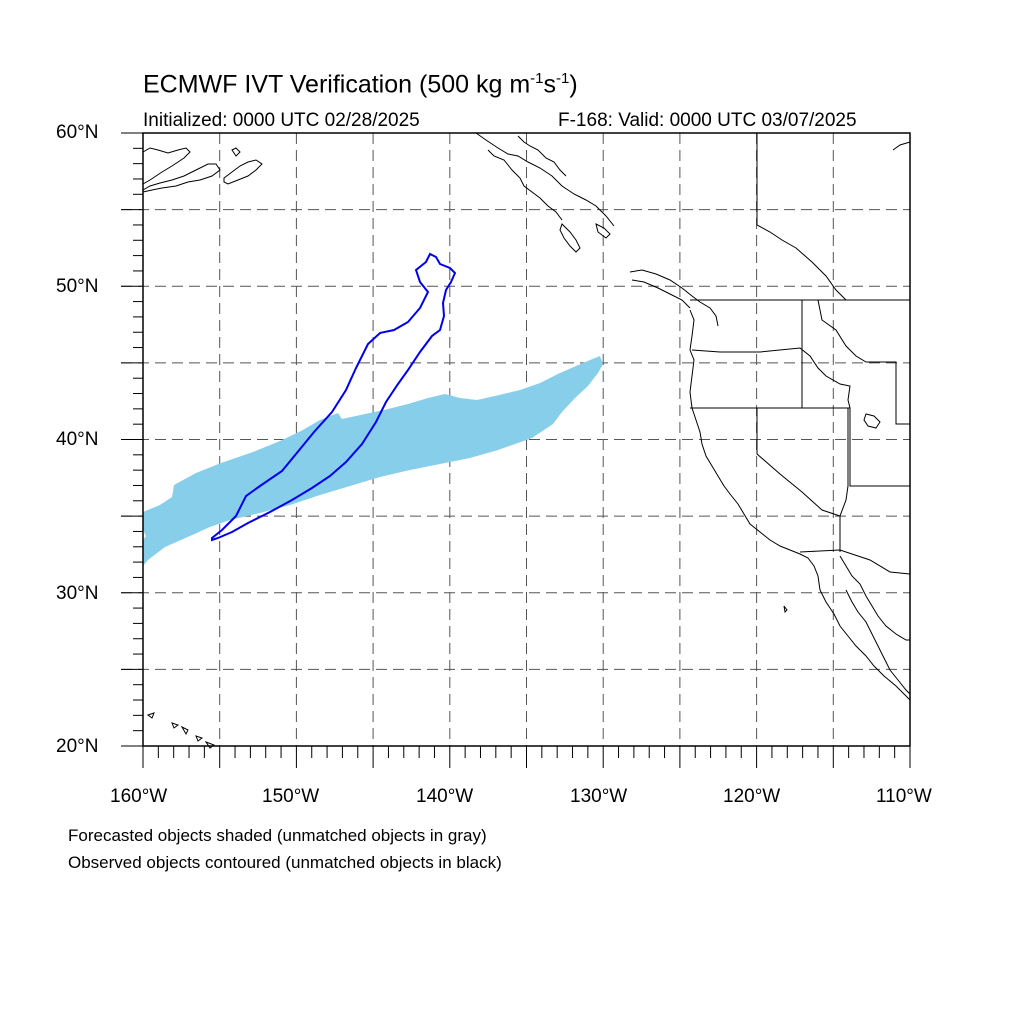 Image resolution: width=1024 pixels, height=1024 pixels. What do you see at coordinates (77, 439) in the screenshot?
I see `lat-label-40n: 40°N` at bounding box center [77, 439].